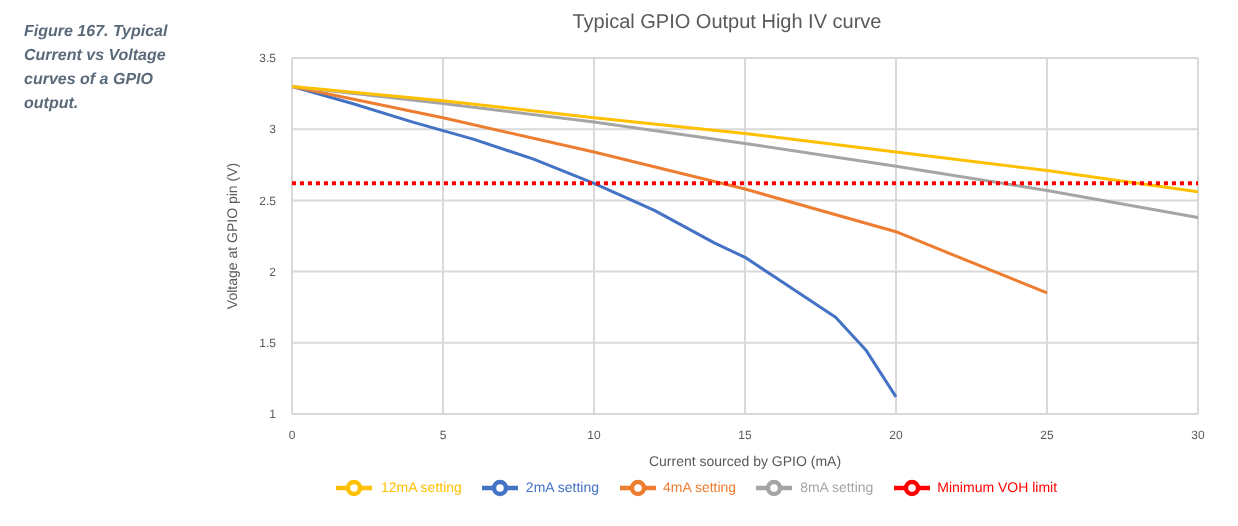  What do you see at coordinates (727, 23) in the screenshot?
I see `chart-title: Typical GPIO Output High IV curve` at bounding box center [727, 23].